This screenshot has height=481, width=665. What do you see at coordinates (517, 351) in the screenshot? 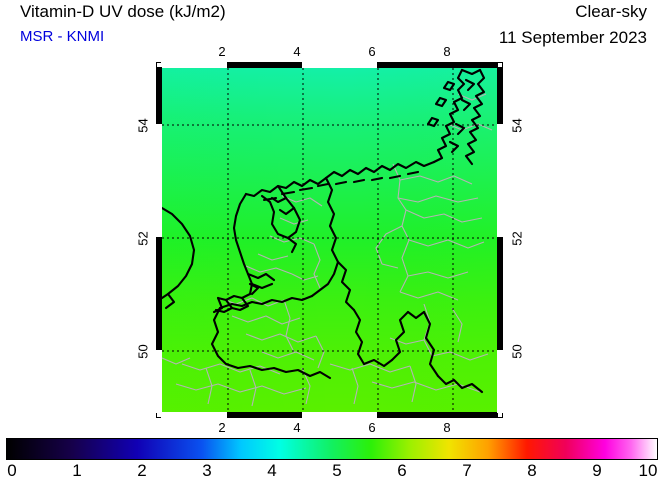
I see `axis-label-right-2: 50` at bounding box center [517, 351].